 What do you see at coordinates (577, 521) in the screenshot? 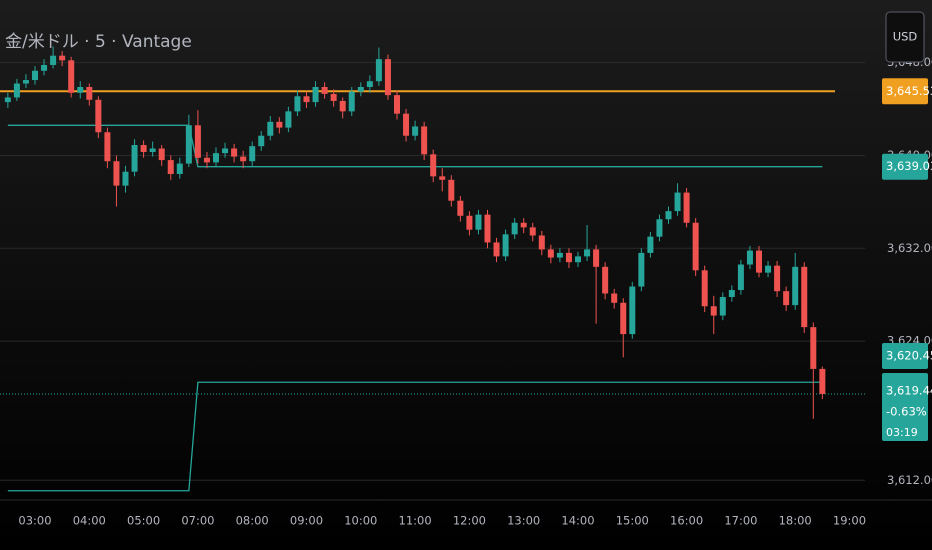
I see `x-tick-label: 14:00` at bounding box center [577, 521].